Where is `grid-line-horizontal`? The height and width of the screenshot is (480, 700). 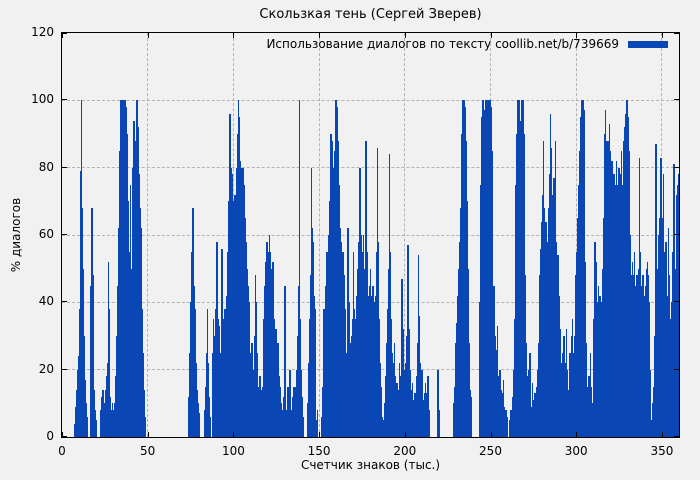 grid-line-horizontal is located at coordinates (370, 235).